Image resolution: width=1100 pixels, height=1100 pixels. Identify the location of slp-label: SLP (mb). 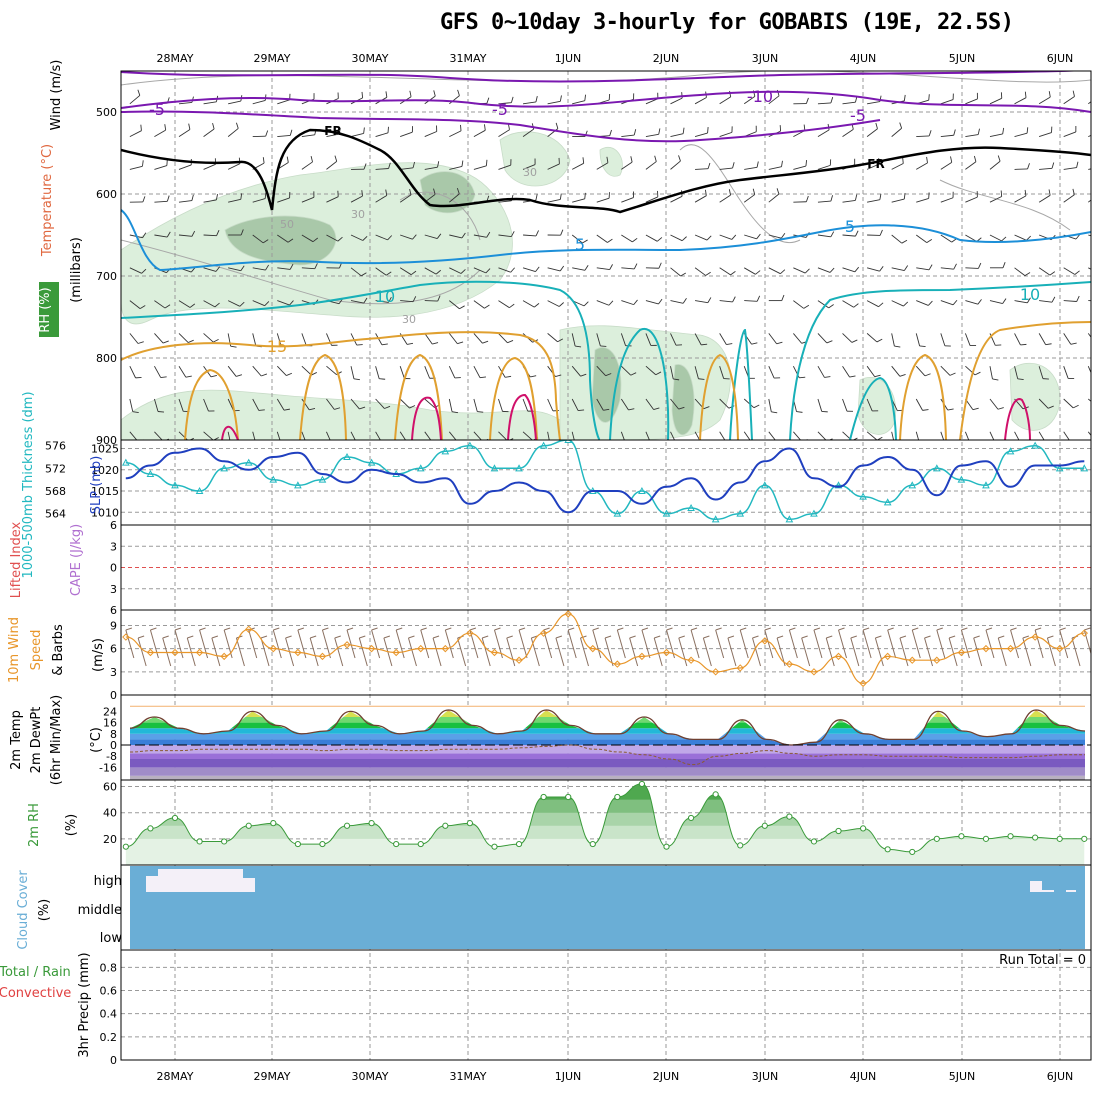
(96, 485).